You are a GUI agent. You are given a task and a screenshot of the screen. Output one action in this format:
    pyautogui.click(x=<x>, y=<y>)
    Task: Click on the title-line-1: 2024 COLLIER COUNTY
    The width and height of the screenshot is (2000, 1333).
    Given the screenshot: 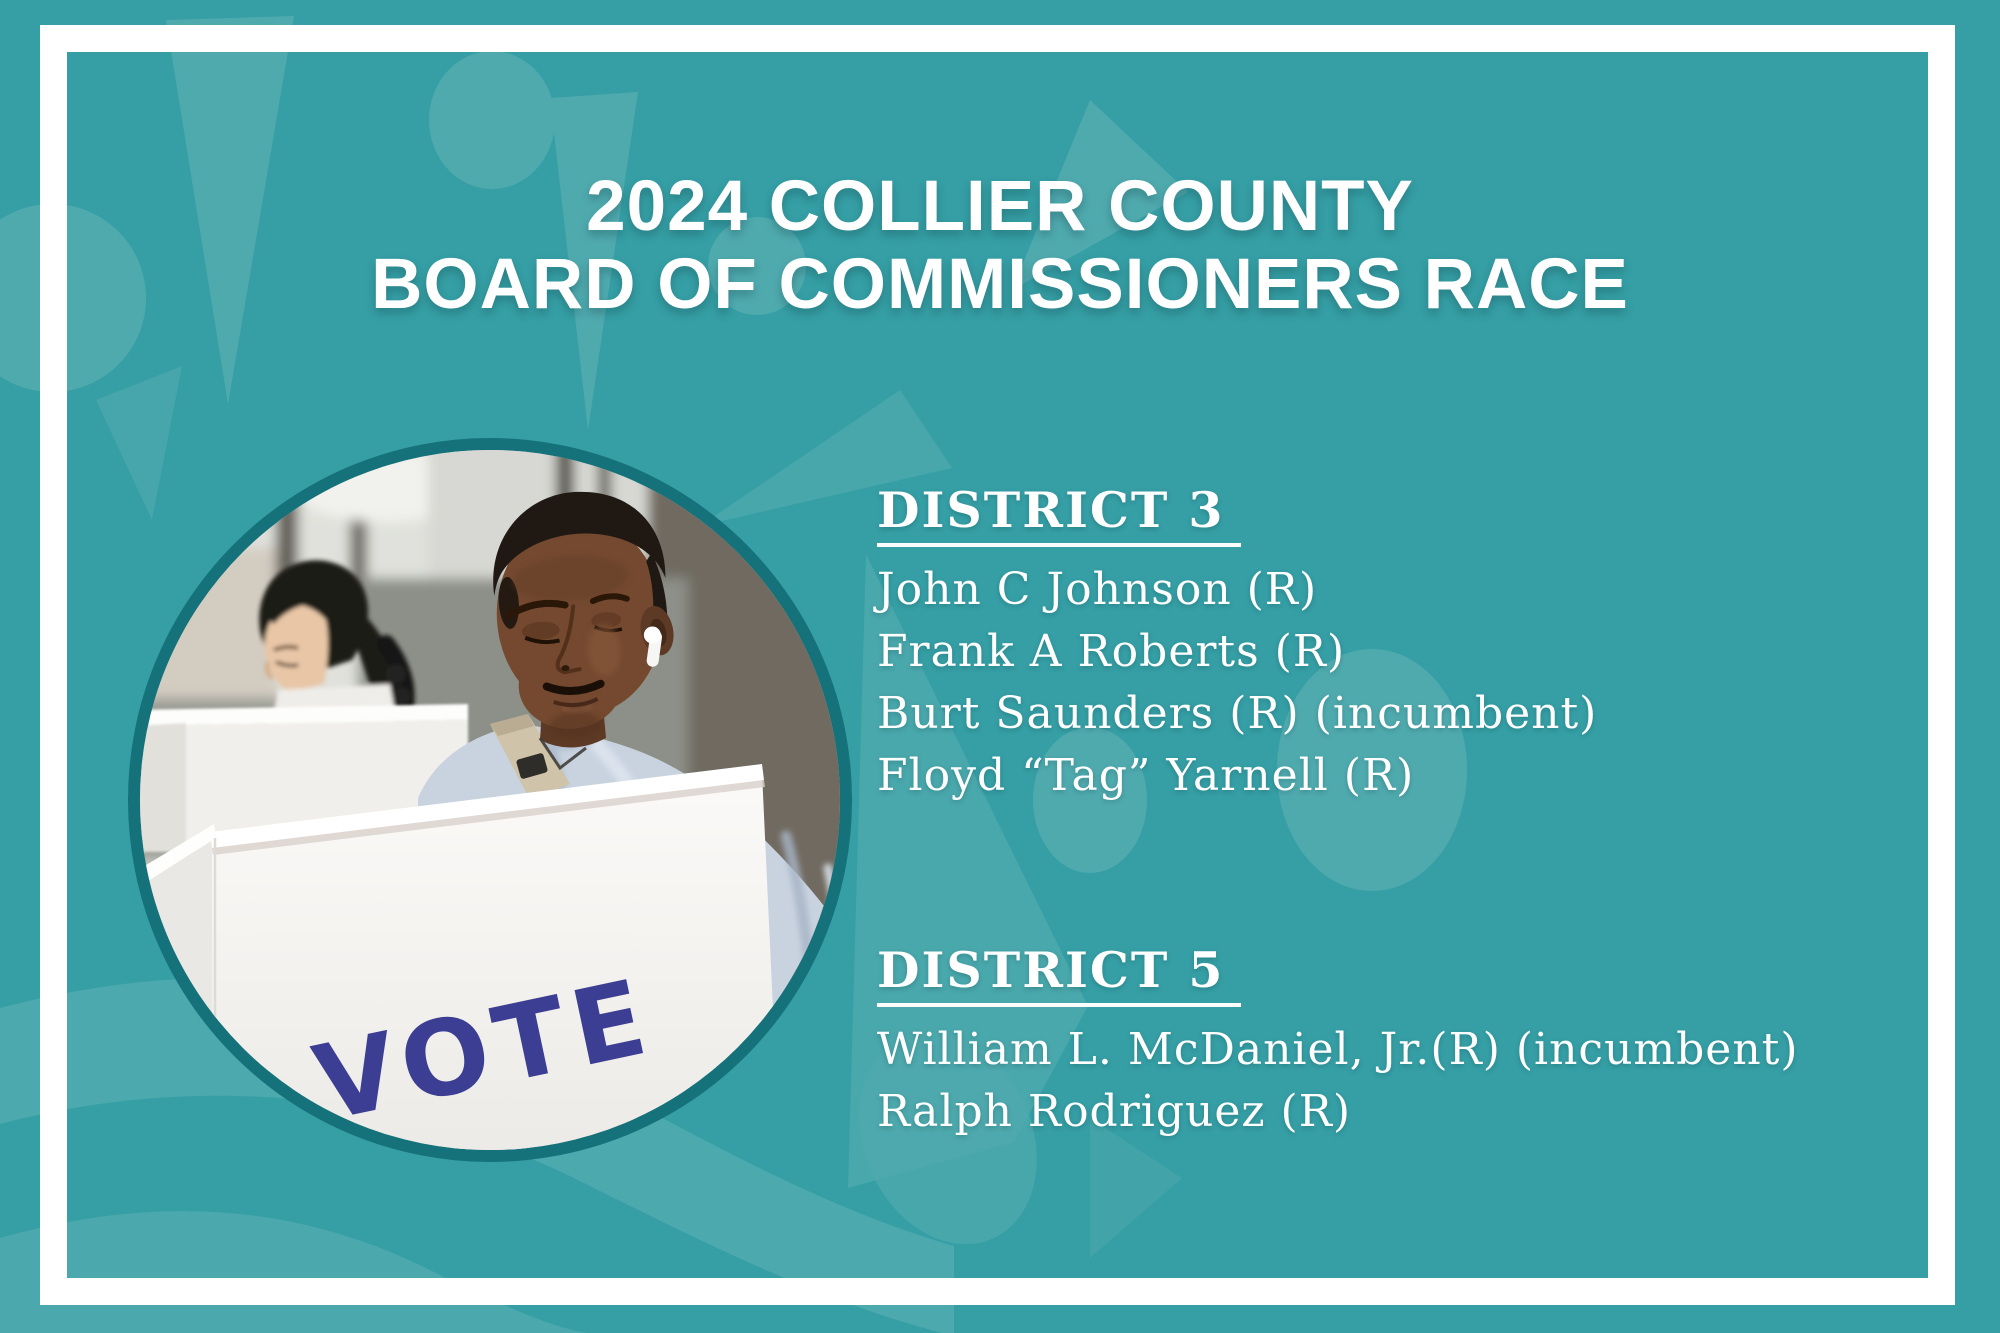 What is the action you would take?
    pyautogui.click(x=1000, y=206)
    